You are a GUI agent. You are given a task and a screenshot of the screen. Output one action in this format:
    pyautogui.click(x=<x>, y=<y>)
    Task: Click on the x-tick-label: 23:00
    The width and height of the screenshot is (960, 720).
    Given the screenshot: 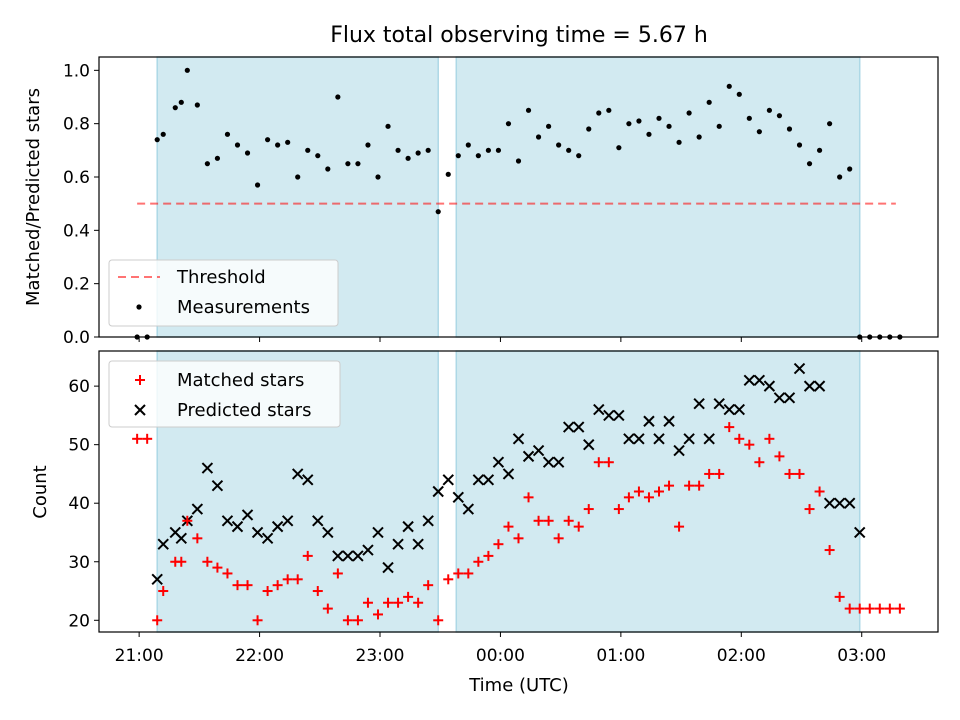 What is the action you would take?
    pyautogui.click(x=380, y=656)
    